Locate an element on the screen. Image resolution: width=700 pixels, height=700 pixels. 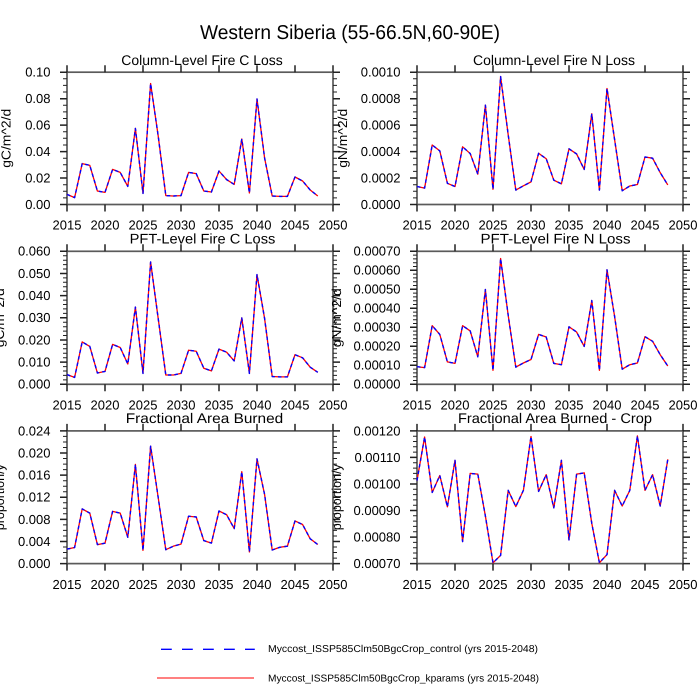
svg-text: 0.0010 is located at coordinates (381, 72).